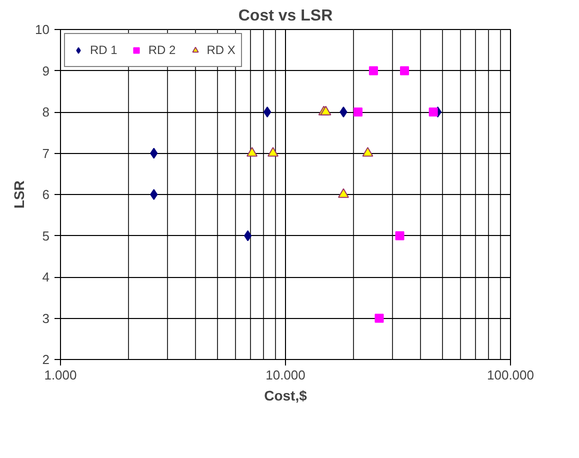 This screenshot has width=579, height=458. Describe the element at coordinates (46, 277) in the screenshot. I see `y-tick-label: 4` at that location.